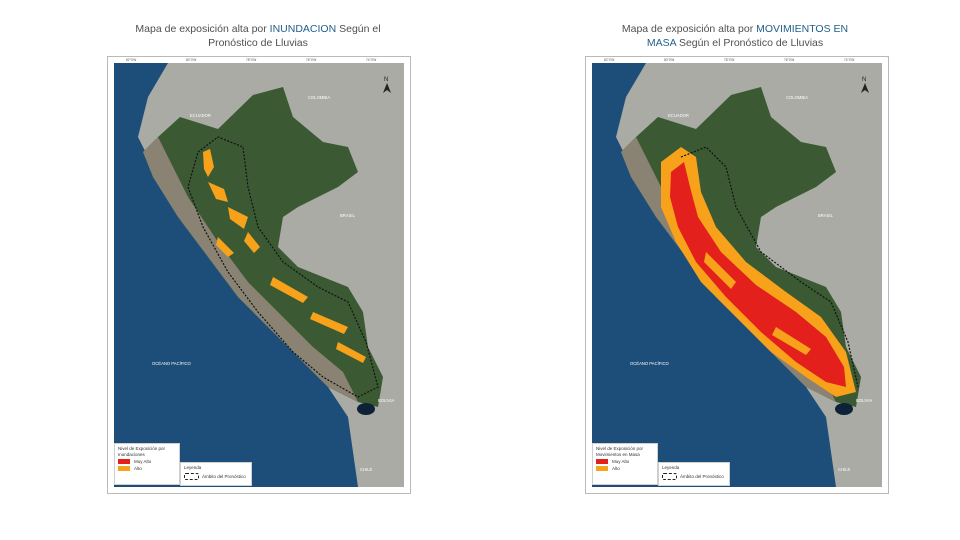  I want to click on peru-territory, so click(263, 247).